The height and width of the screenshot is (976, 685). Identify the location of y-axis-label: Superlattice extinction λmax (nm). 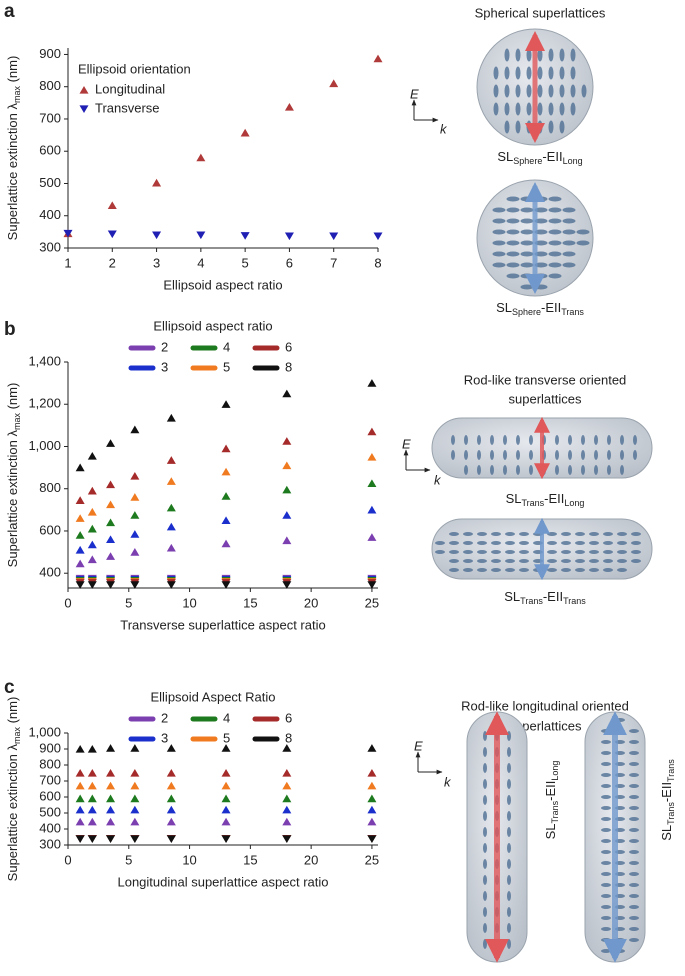
(13, 789).